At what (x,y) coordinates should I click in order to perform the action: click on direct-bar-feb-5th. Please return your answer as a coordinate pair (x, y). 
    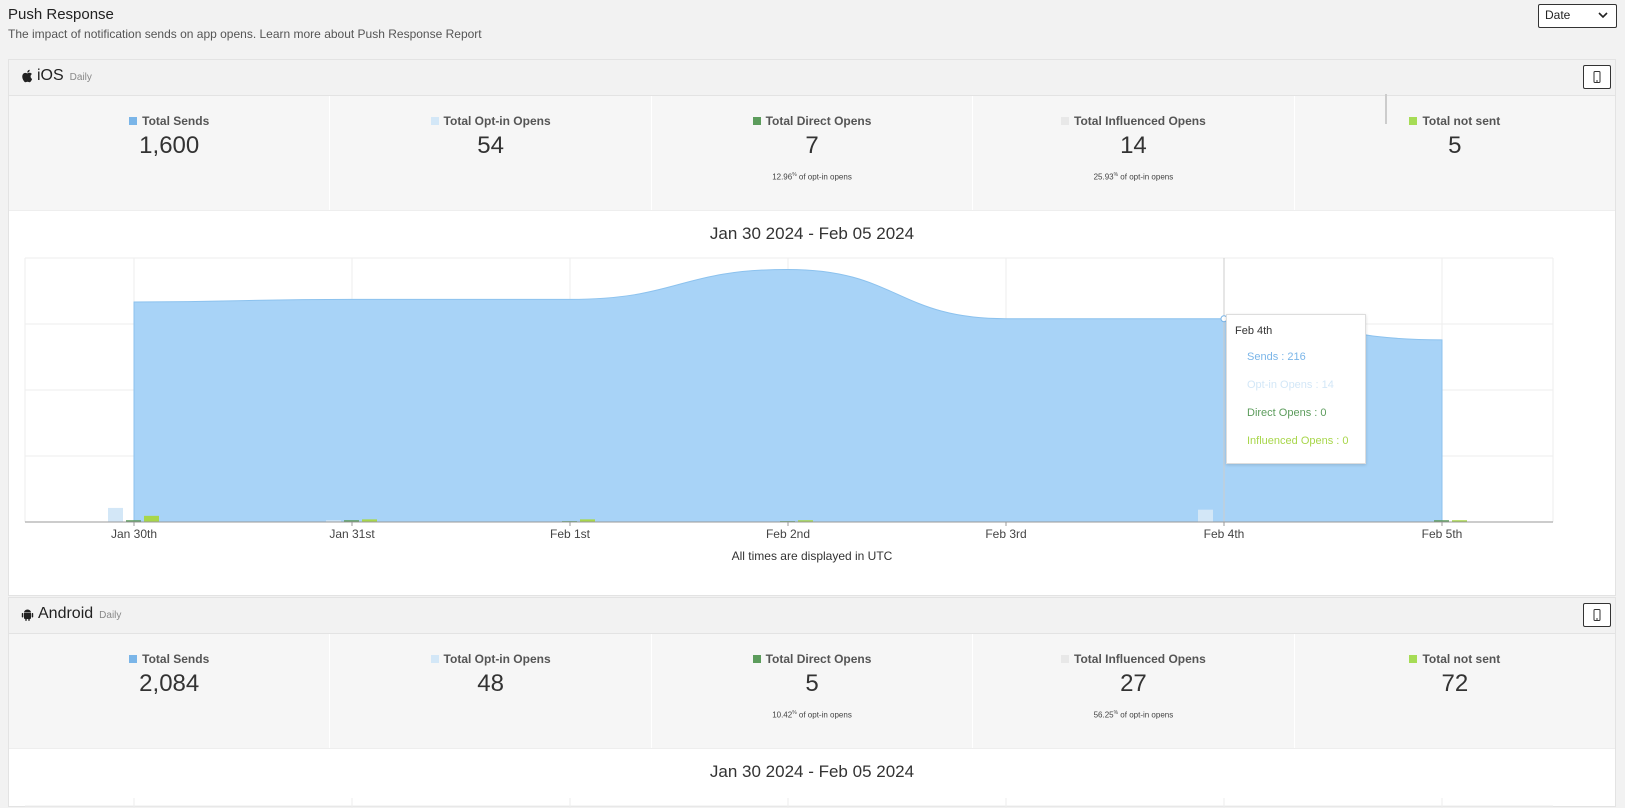
    Looking at the image, I should click on (1441, 521).